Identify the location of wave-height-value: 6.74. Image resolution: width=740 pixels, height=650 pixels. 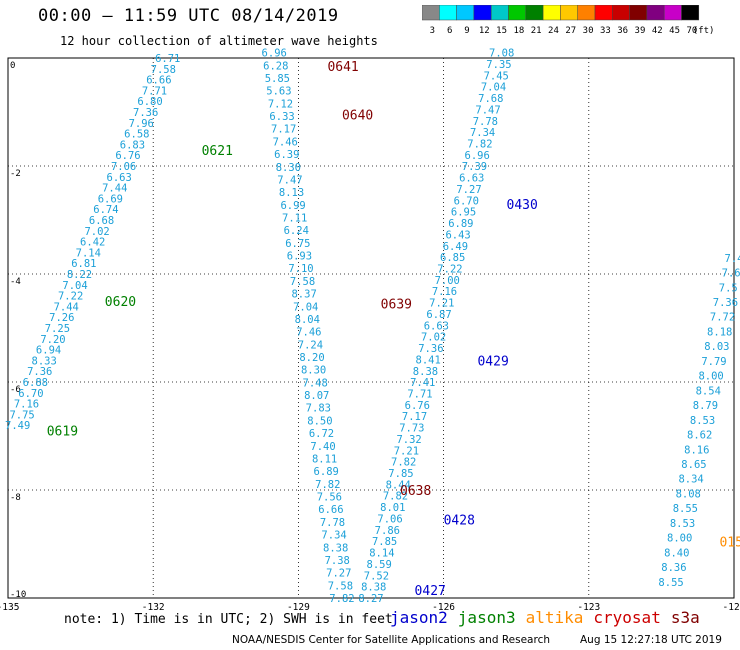
(105, 210).